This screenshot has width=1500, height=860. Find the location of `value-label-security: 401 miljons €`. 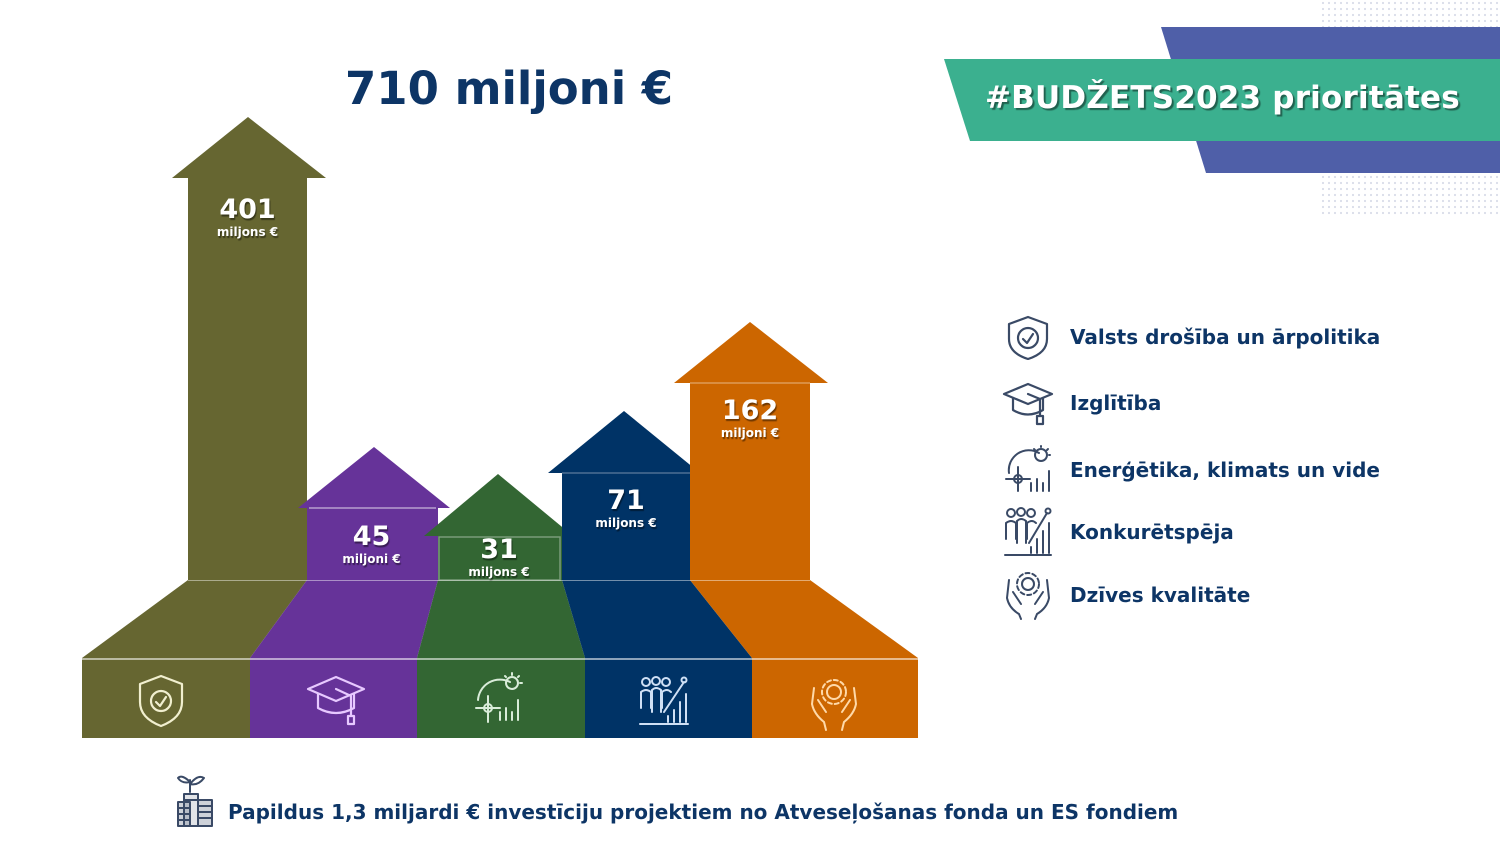

value-label-security: 401 miljons € is located at coordinates (247, 217).